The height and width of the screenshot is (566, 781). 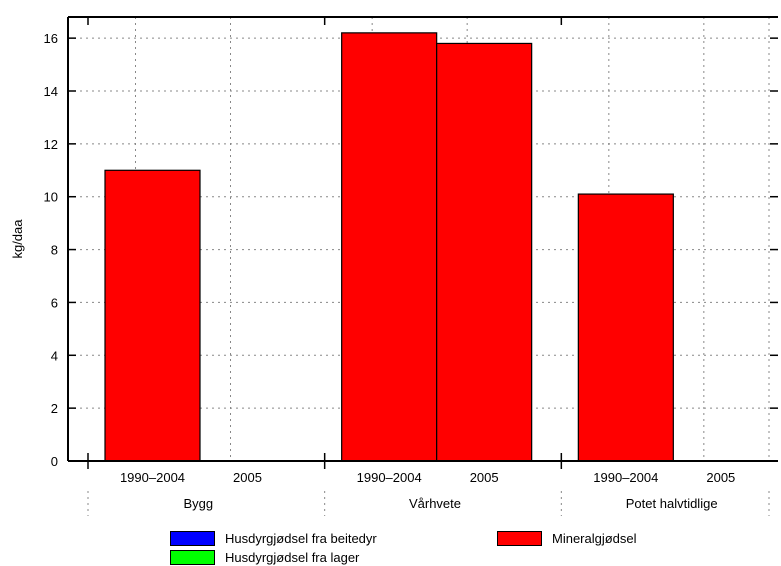 What do you see at coordinates (54, 408) in the screenshot?
I see `y-tick-label: 2` at bounding box center [54, 408].